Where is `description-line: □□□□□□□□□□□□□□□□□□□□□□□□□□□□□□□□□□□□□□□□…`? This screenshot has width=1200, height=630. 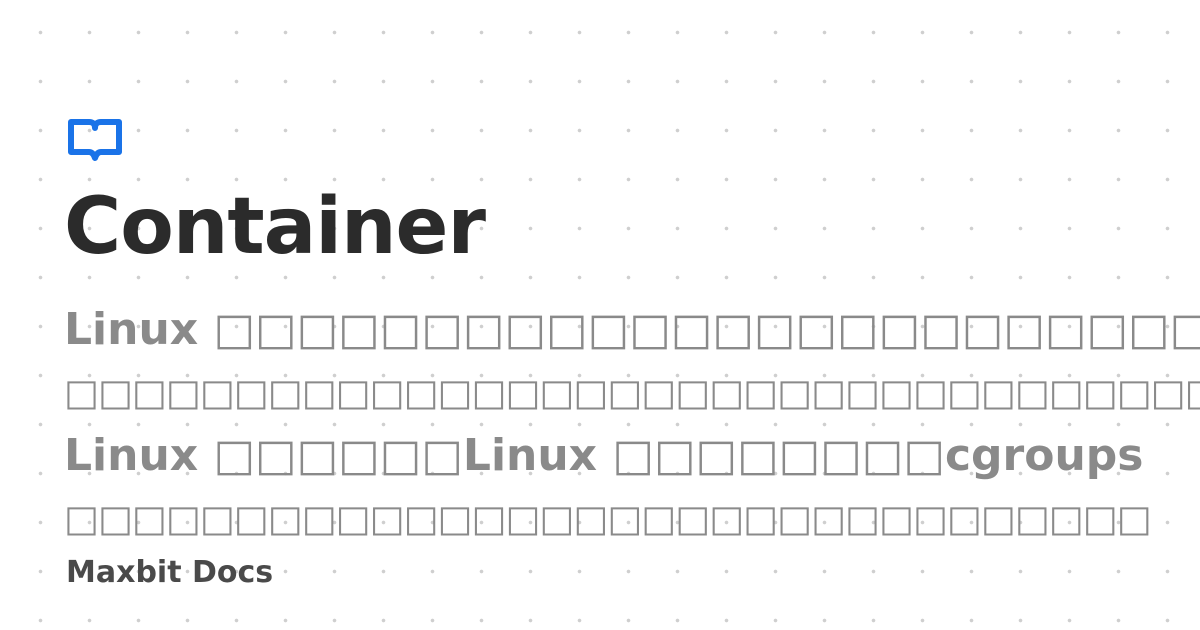
description-line: □□□□□□□□□□□□□□□□□□□□□□□□□□□□□□□□□□□□□□□□… is located at coordinates (632, 392).